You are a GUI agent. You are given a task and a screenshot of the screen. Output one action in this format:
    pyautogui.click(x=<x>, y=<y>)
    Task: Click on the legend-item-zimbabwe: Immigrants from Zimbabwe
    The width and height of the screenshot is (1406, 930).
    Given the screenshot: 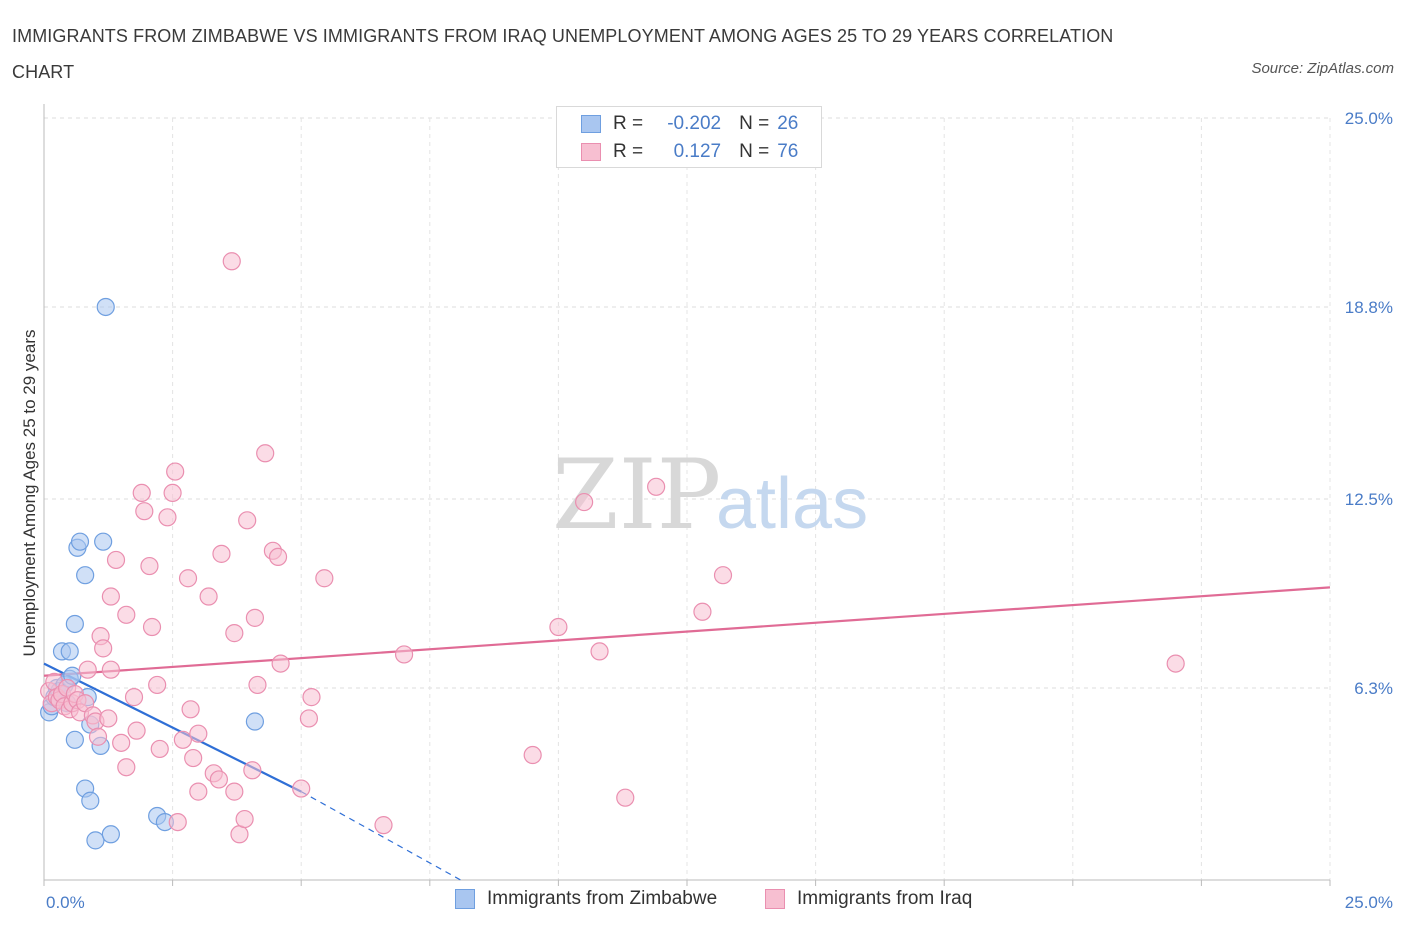 What is the action you would take?
    pyautogui.click(x=586, y=899)
    